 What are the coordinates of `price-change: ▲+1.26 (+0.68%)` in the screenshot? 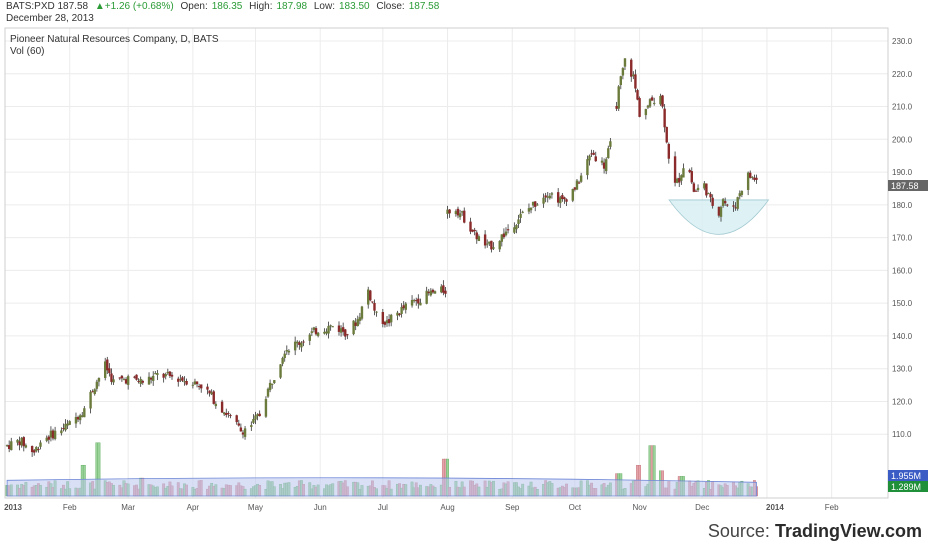 It's located at (134, 6).